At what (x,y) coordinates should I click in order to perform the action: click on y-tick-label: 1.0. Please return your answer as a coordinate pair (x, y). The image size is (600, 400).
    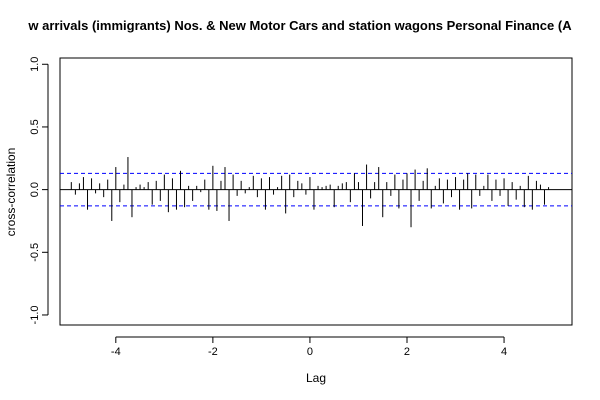
    Looking at the image, I should click on (35, 64).